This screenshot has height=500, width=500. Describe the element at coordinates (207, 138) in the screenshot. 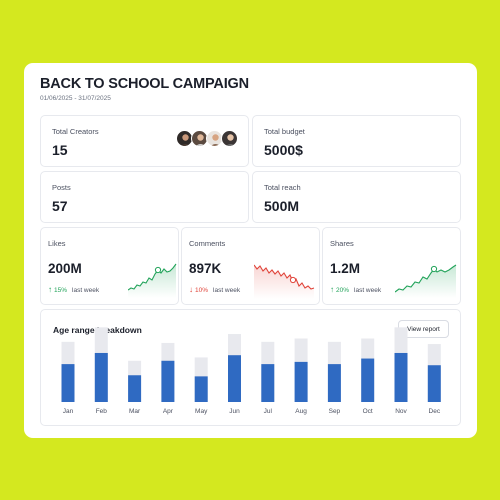

I see `creator-avatars` at that location.